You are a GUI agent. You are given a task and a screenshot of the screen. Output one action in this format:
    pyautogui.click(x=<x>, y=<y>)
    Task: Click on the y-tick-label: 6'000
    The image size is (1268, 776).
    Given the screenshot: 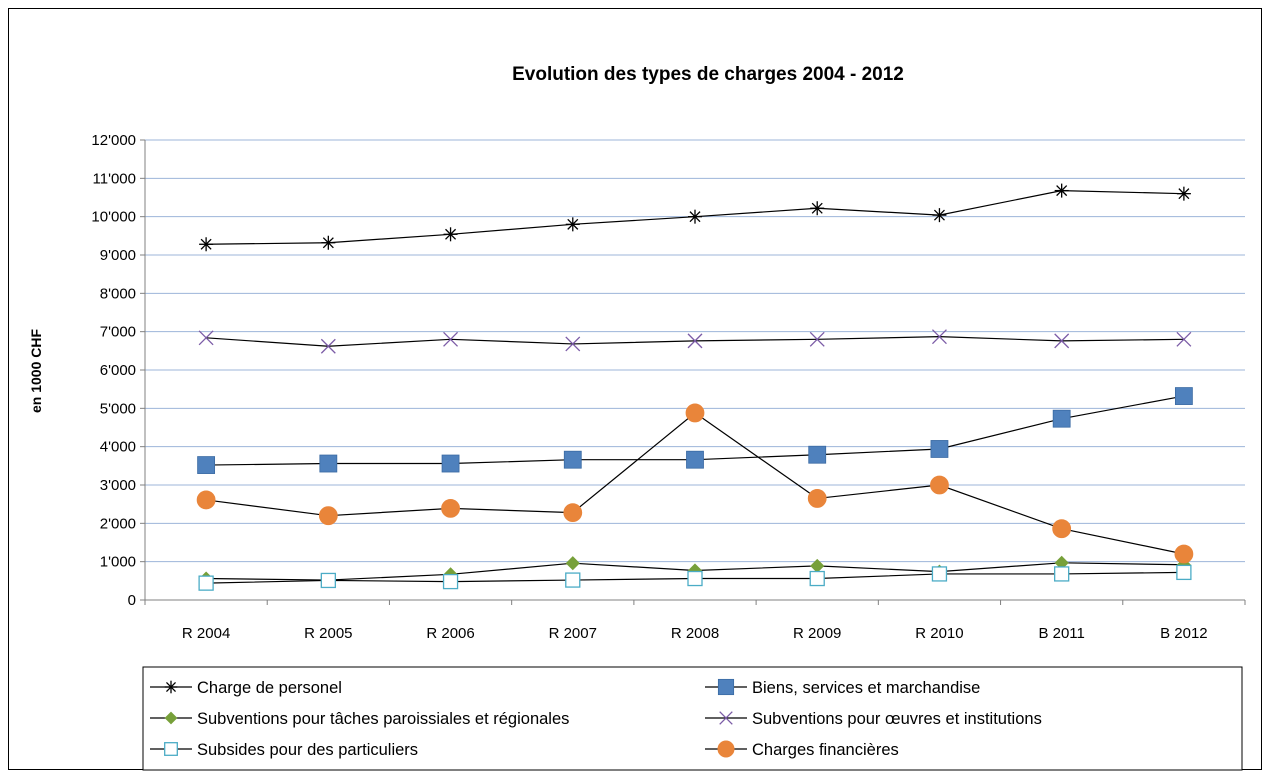 What is the action you would take?
    pyautogui.click(x=118, y=370)
    